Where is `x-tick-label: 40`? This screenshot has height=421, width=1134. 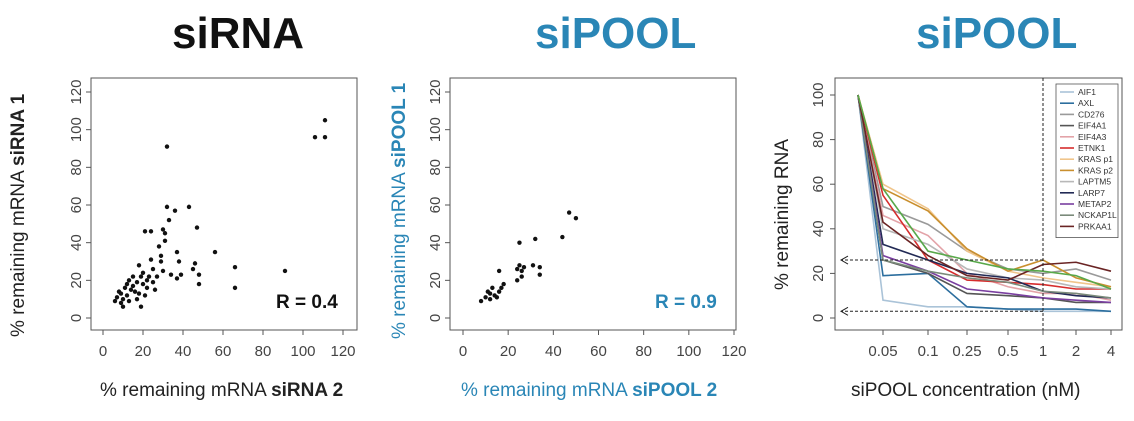 x-tick-label: 40 is located at coordinates (183, 351).